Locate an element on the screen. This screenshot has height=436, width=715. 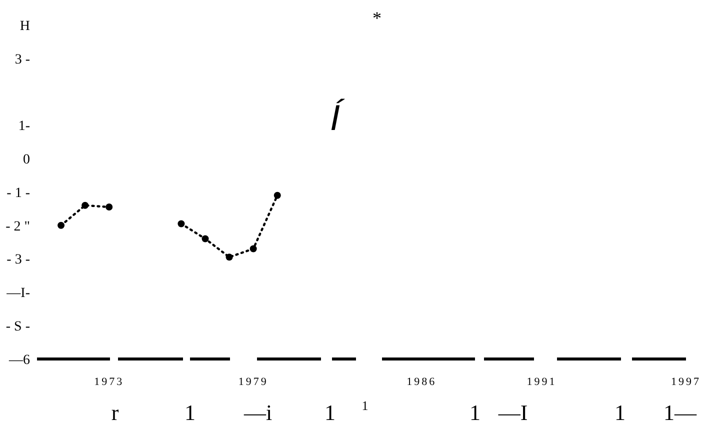
y-tick-label: - 1 - is located at coordinates (18, 193).